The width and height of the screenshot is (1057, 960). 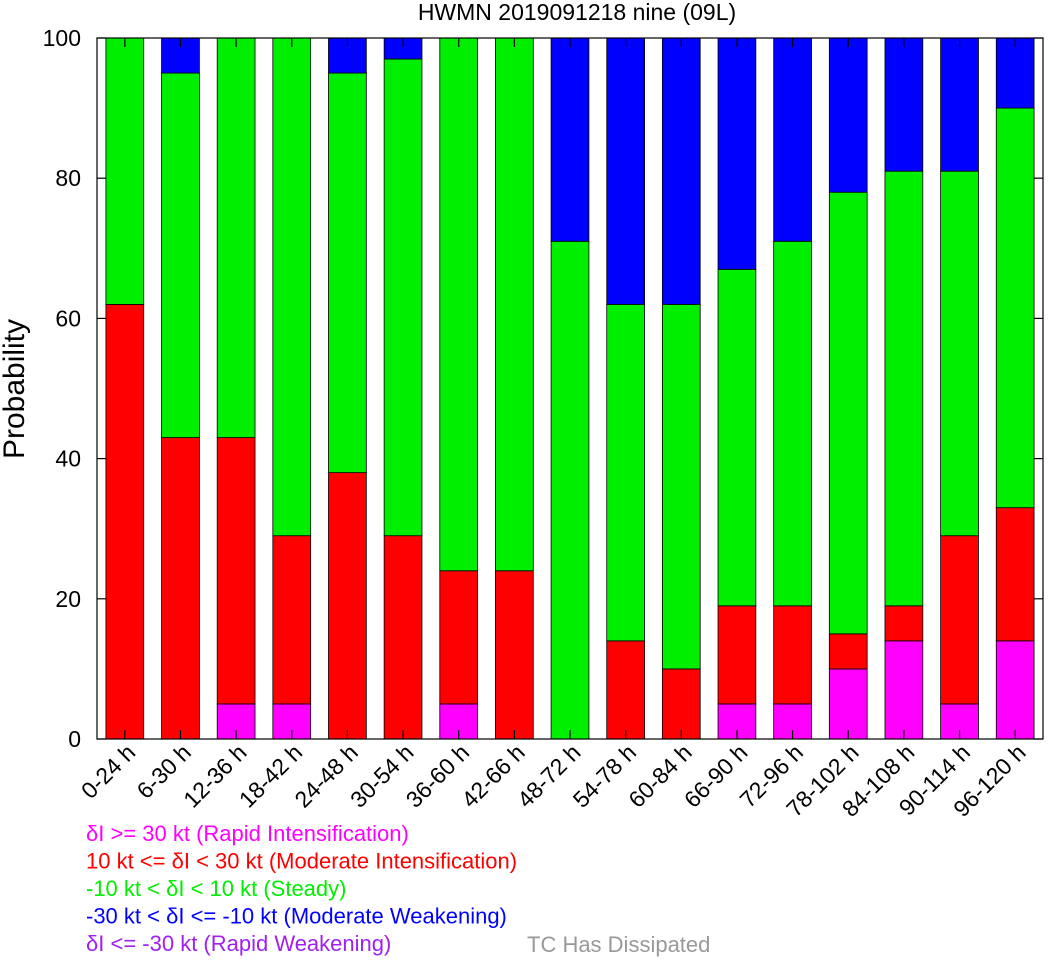 I want to click on legend-entry: δI >= 30 kt (Rapid Intensification), so click(x=247, y=833).